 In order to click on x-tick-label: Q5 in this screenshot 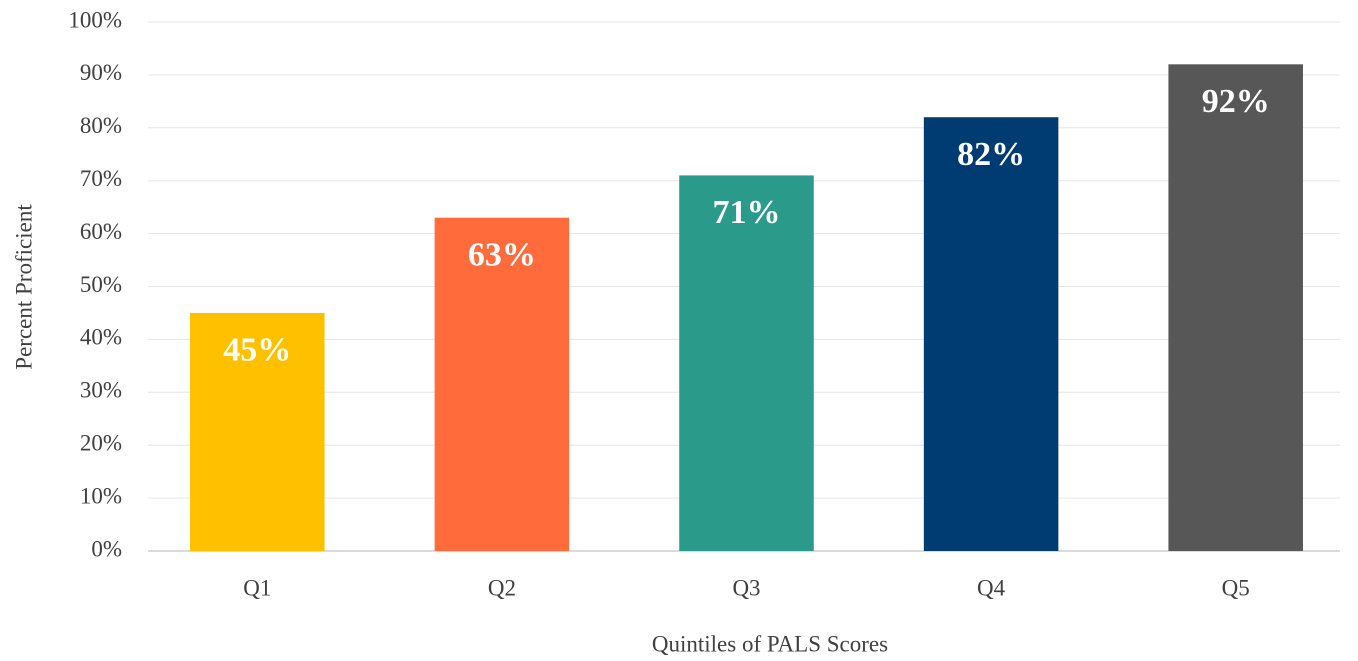, I will do `click(1236, 587)`.